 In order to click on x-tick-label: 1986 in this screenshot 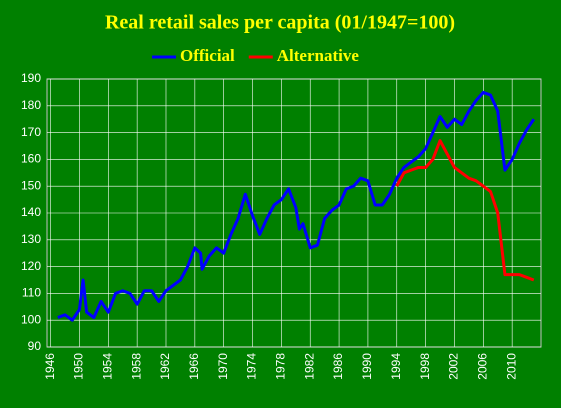, I will do `click(338, 366)`.